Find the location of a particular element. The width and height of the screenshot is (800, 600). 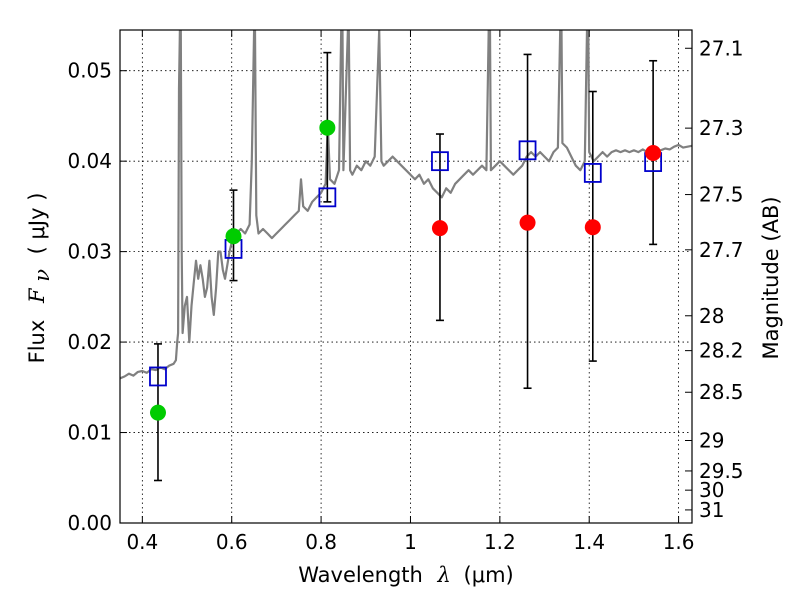

y-axis-label: Flux F ν ( μJy ) is located at coordinates (39, 278).